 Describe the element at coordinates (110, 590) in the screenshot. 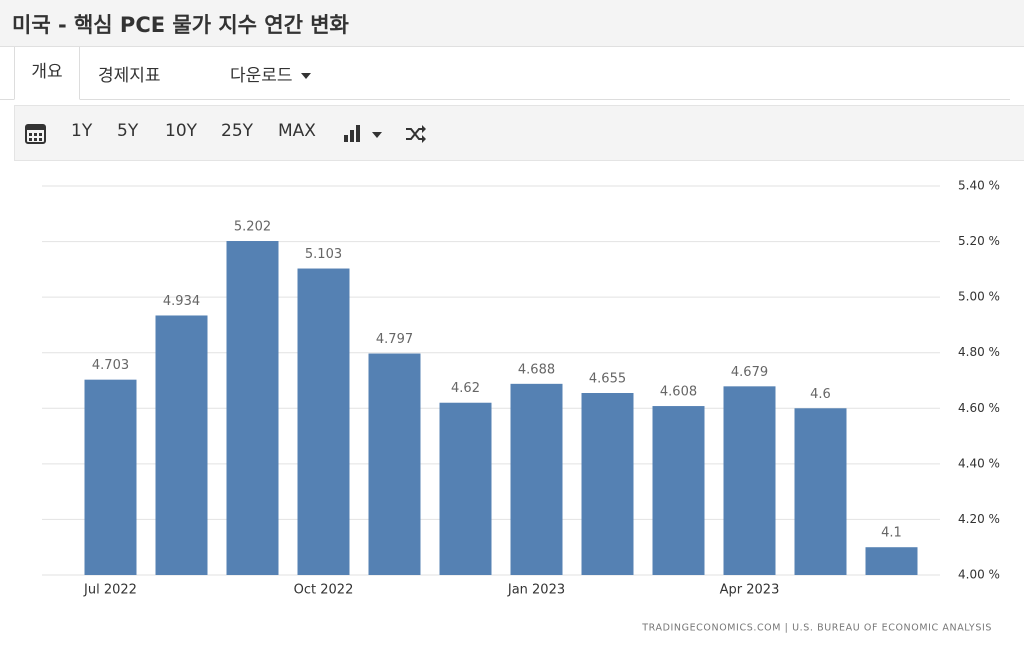

I see `x-tick-label: Jul 2022` at that location.